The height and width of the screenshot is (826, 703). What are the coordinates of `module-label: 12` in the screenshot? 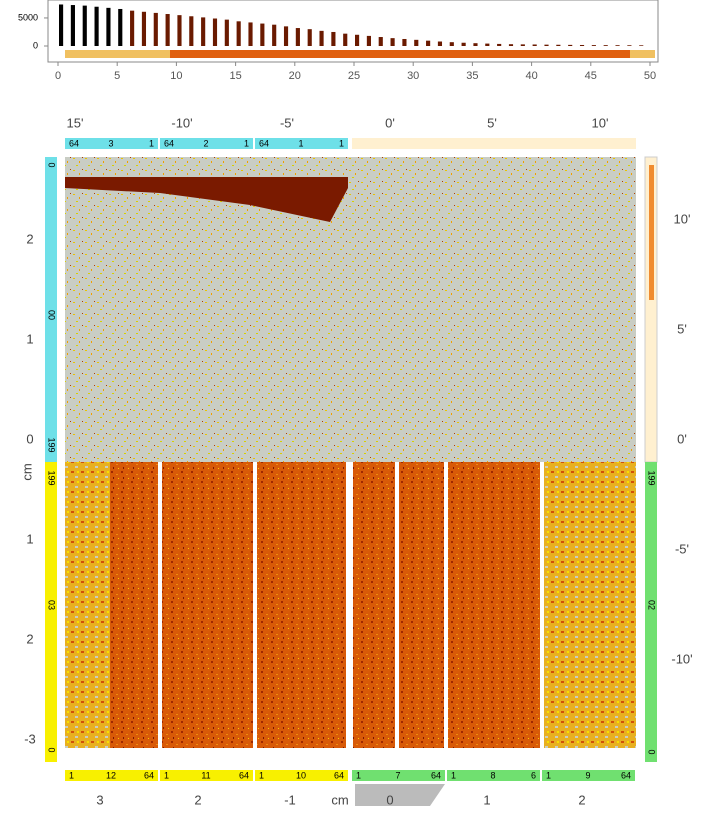 It's located at (111, 775).